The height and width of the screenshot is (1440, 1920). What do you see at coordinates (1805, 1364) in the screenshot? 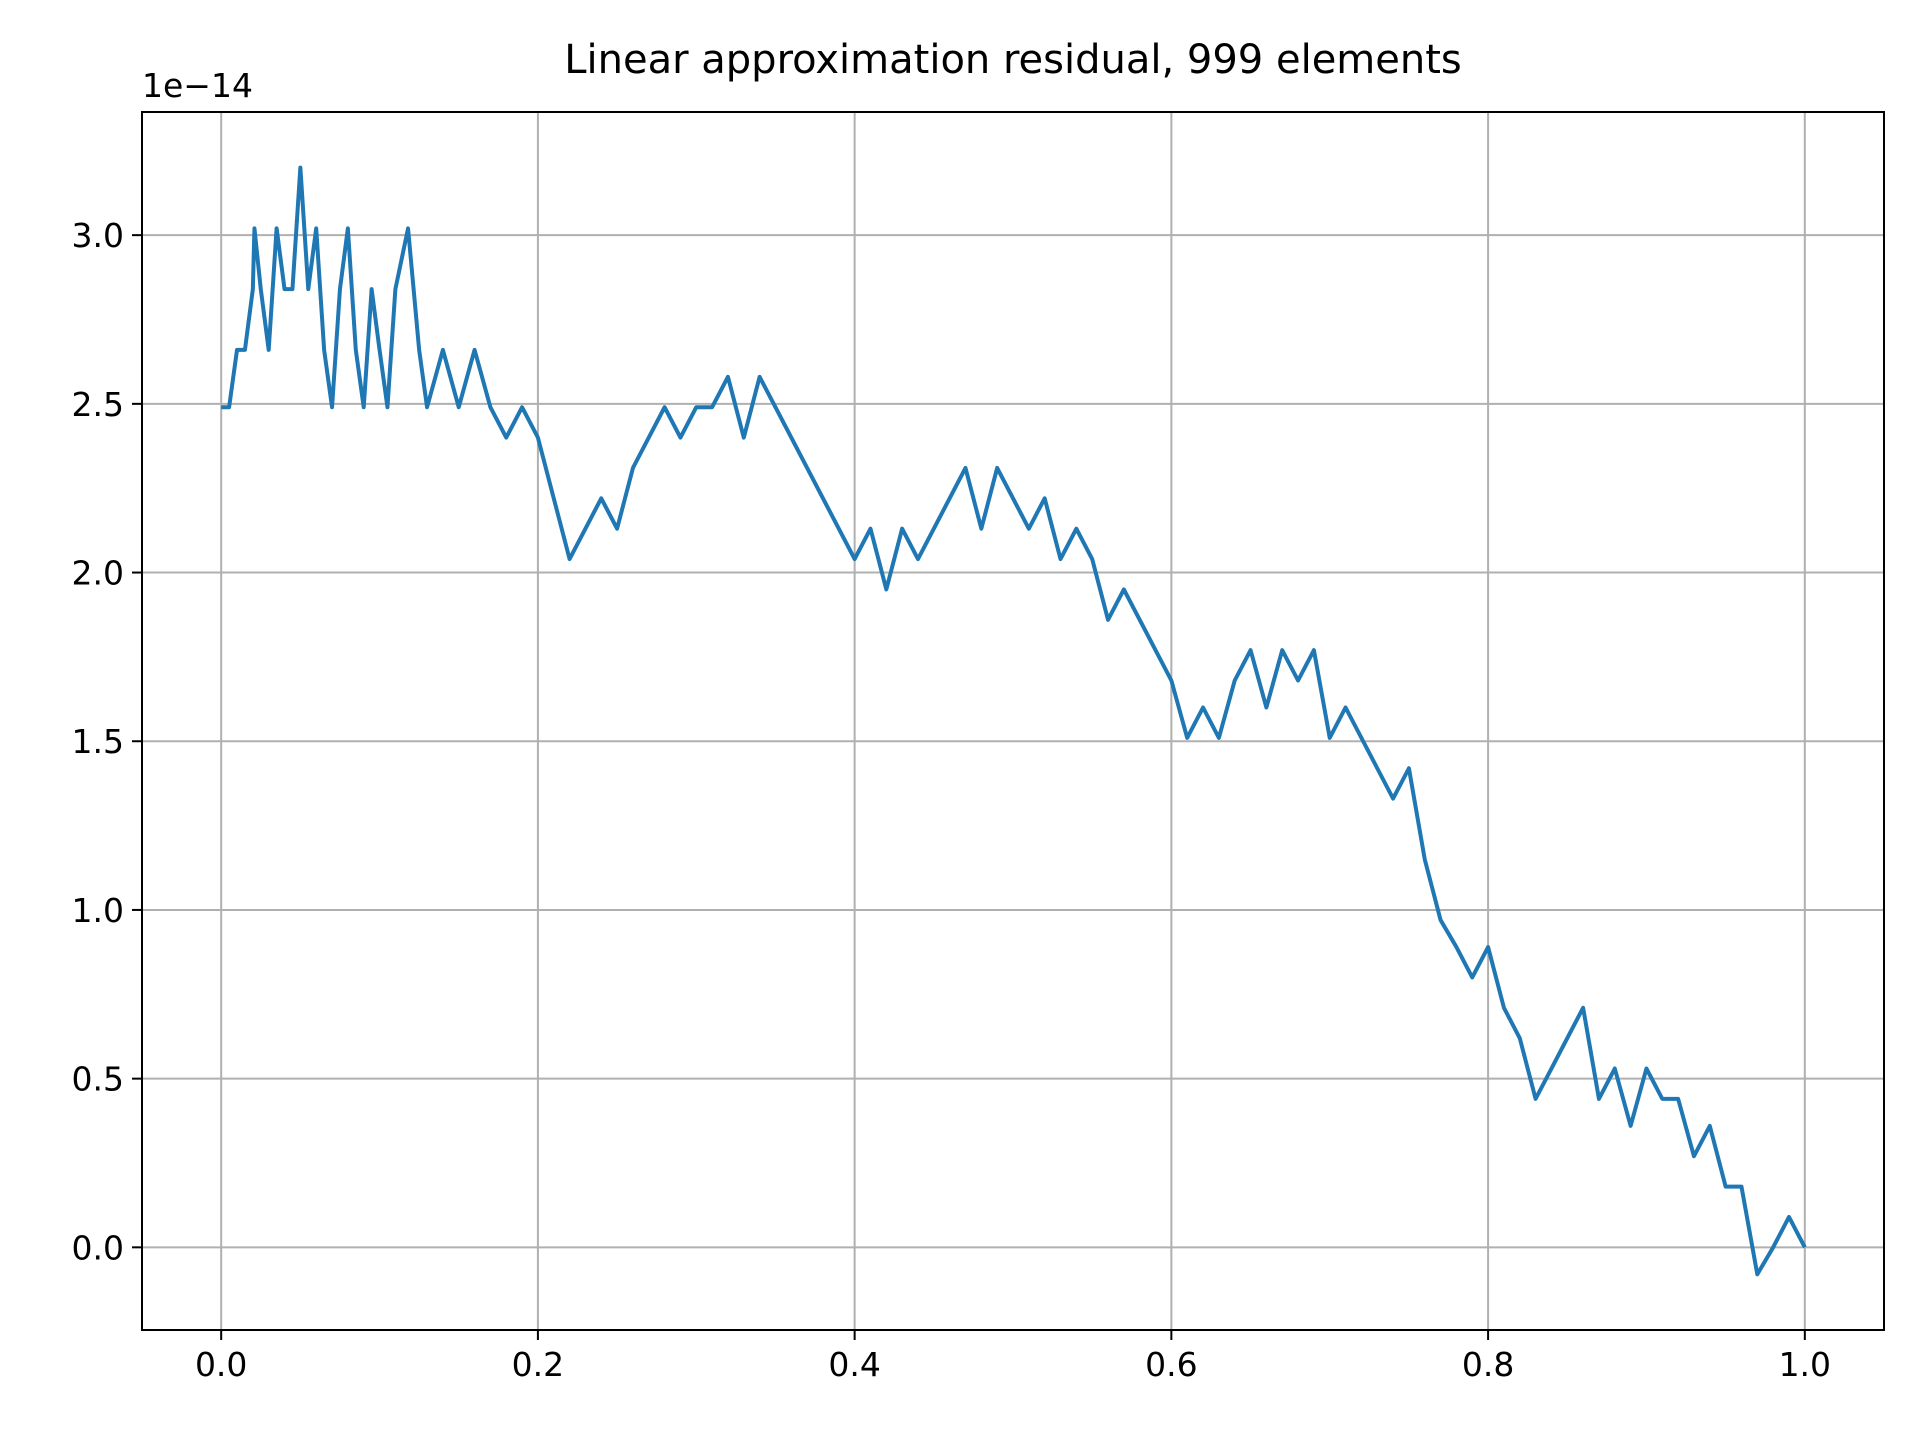
I see `x-tick-label: 1.0` at bounding box center [1805, 1364].